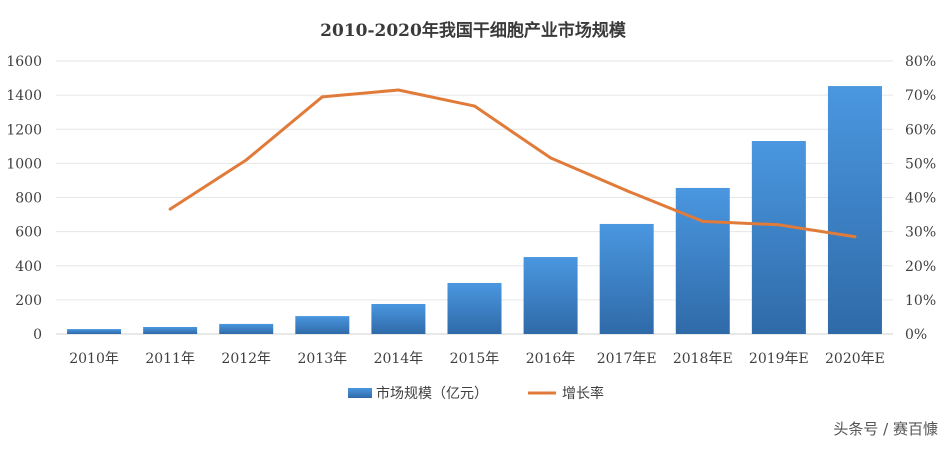 The width and height of the screenshot is (946, 449). What do you see at coordinates (94, 359) in the screenshot?
I see `x-tick-label: 2010年` at bounding box center [94, 359].